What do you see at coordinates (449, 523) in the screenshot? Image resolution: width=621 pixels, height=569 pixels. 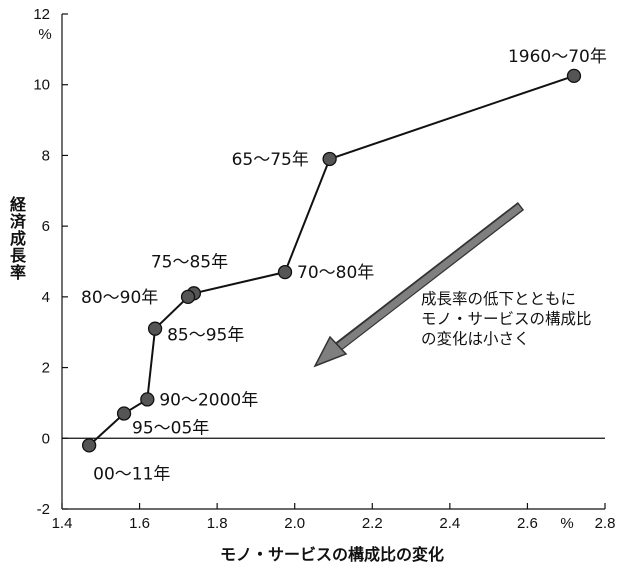 I see `x-tick-label: 2.4` at bounding box center [449, 523].